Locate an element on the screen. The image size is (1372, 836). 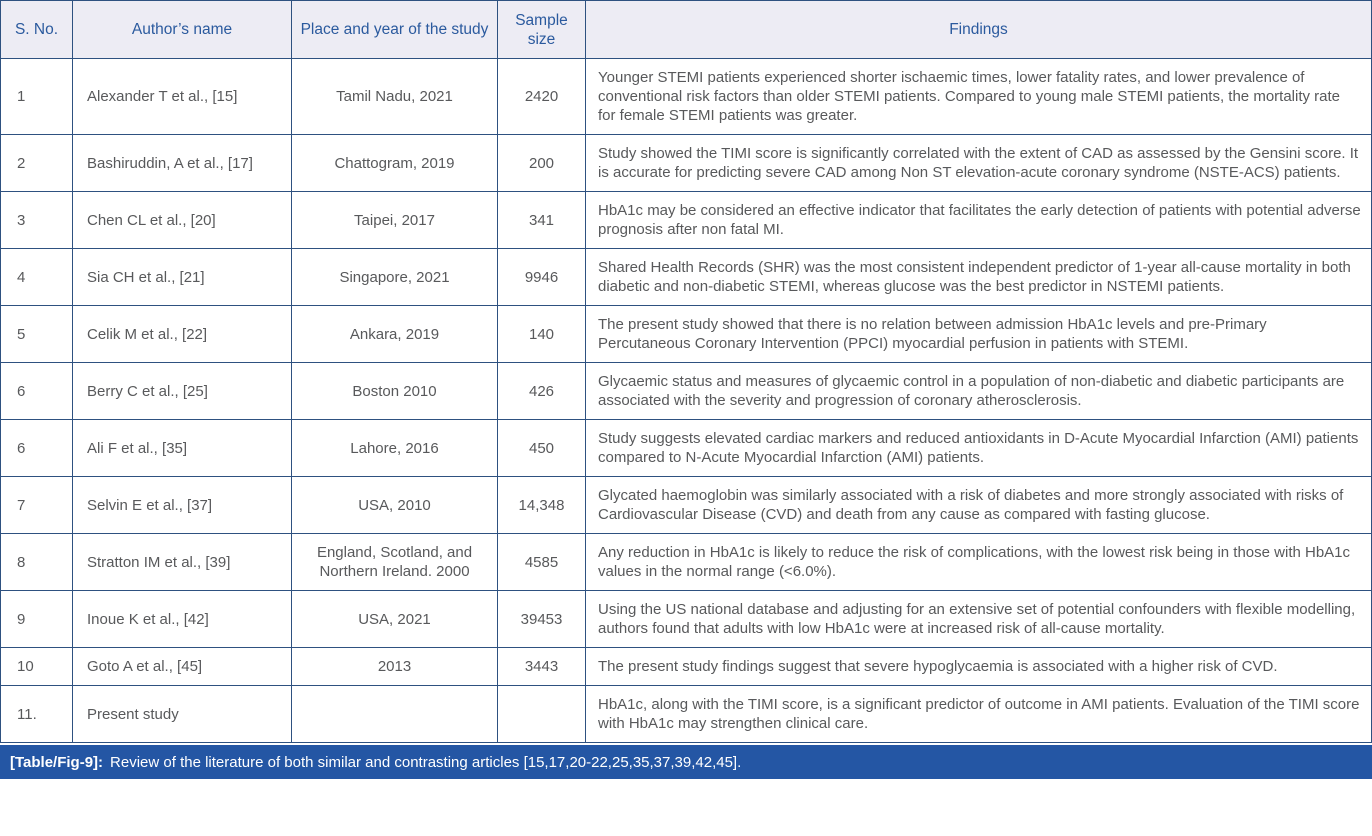
cell-sno: 4 is located at coordinates (36, 277).